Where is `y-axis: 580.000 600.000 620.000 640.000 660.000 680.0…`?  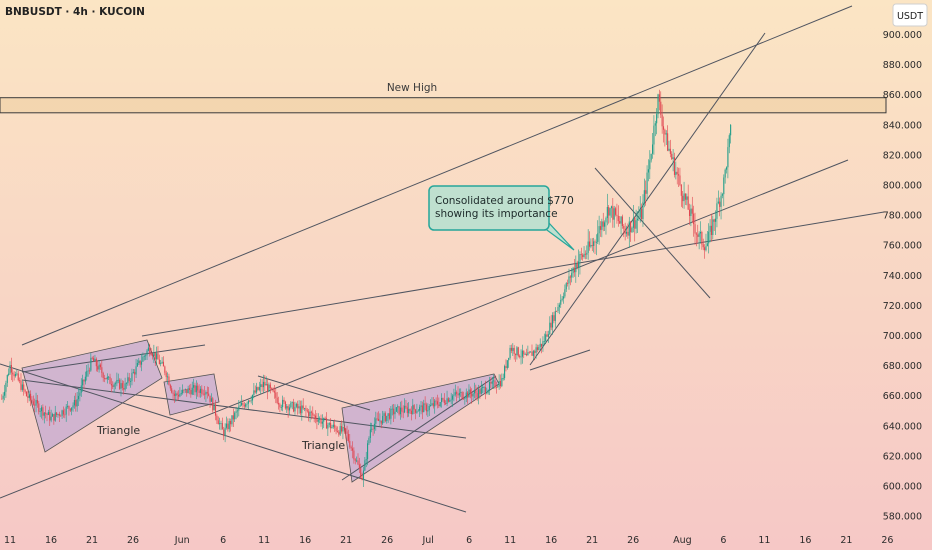
y-axis: 580.000 600.000 620.000 640.000 660.000 680.0… is located at coordinates (902, 276).